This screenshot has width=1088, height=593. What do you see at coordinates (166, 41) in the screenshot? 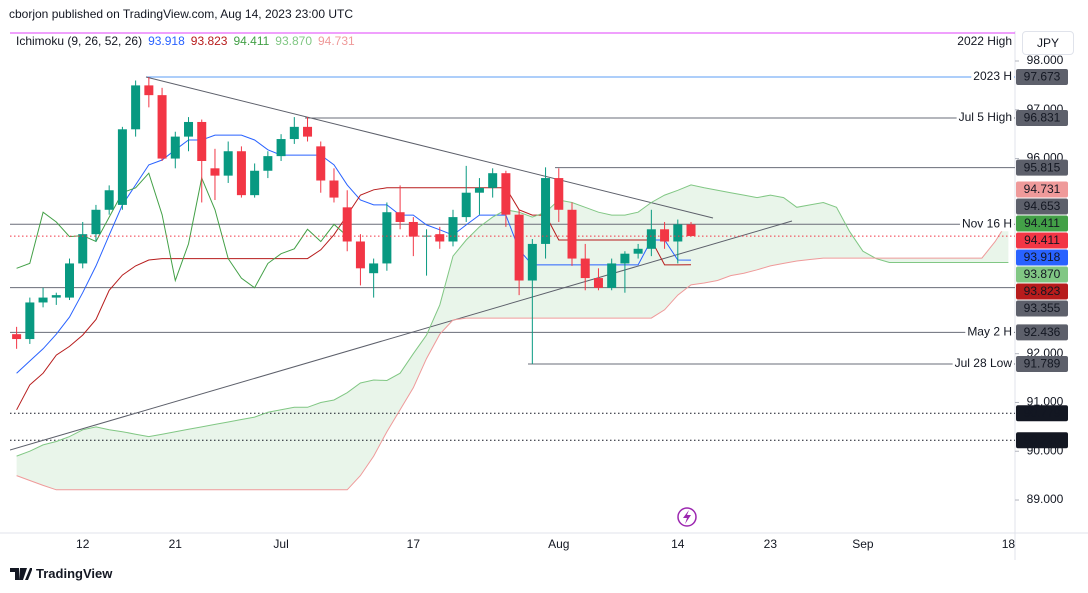
I see `readout: 93.918` at bounding box center [166, 41].